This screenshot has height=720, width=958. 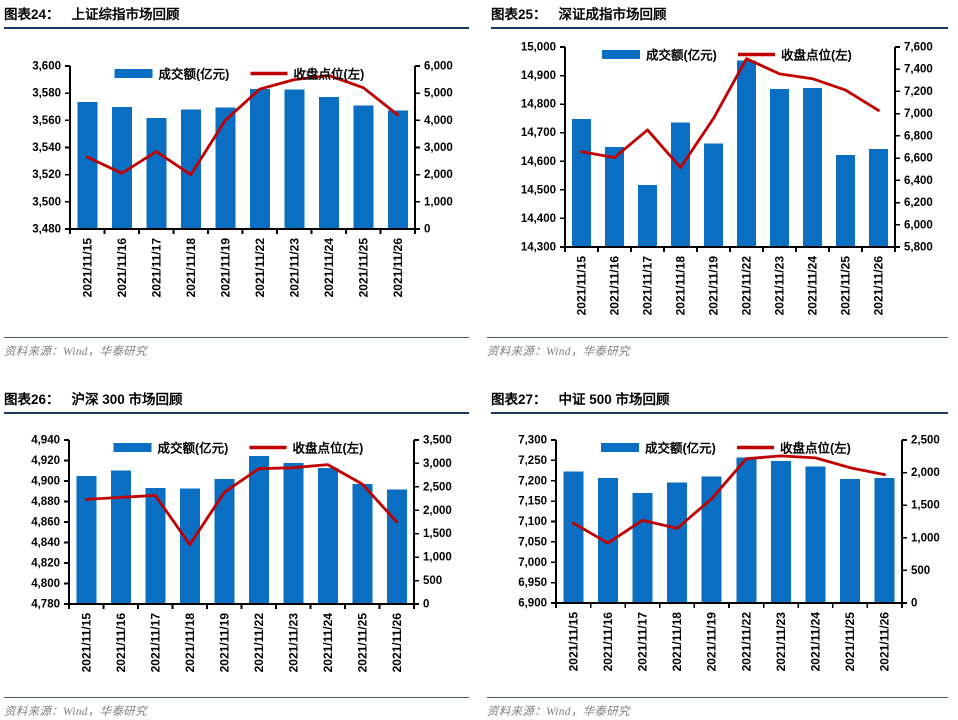 What do you see at coordinates (32, 399) in the screenshot?
I see `figure-label: 图表26：` at bounding box center [32, 399].